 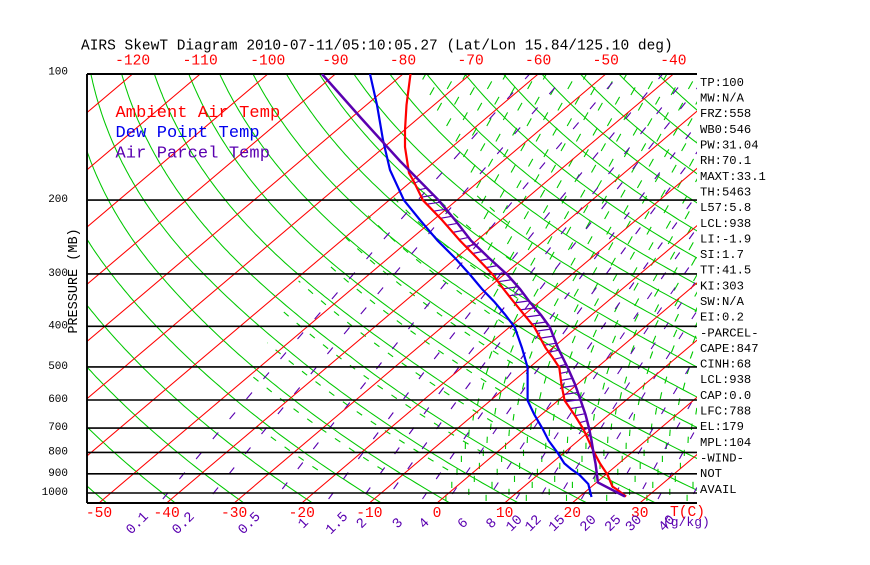 What do you see at coordinates (725, 239) in the screenshot?
I see `svg-text: LI:-1.9` at bounding box center [725, 239].